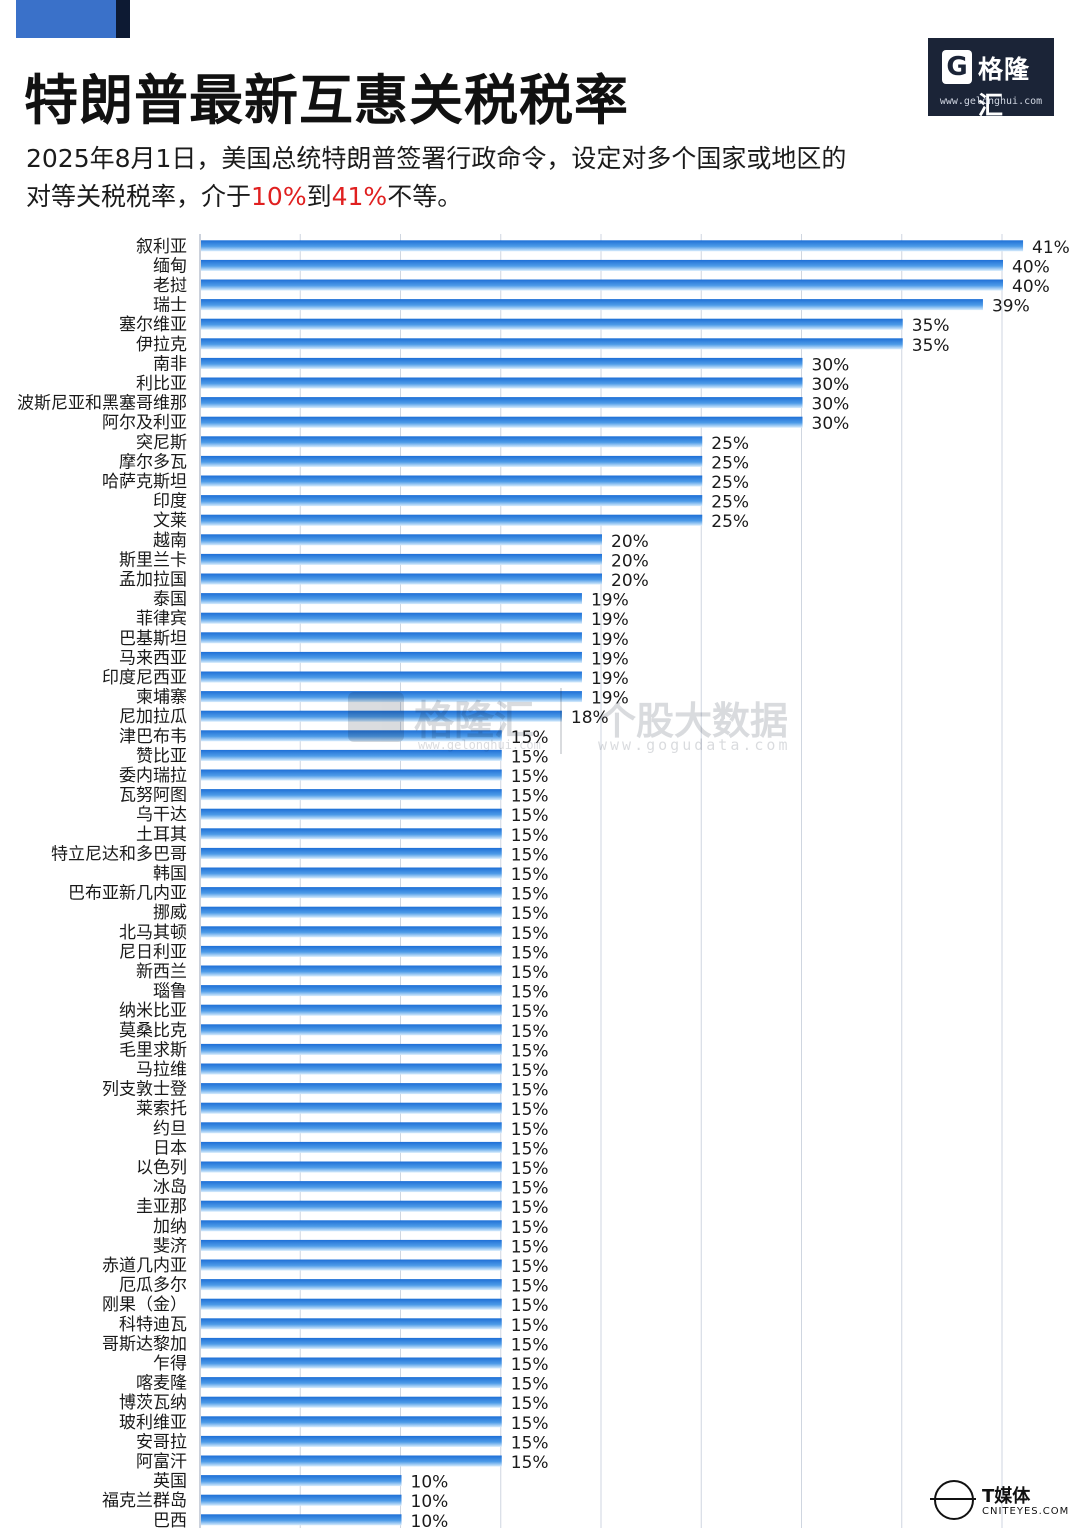  Describe the element at coordinates (161, 815) in the screenshot. I see `category-label: 乌干达` at that location.